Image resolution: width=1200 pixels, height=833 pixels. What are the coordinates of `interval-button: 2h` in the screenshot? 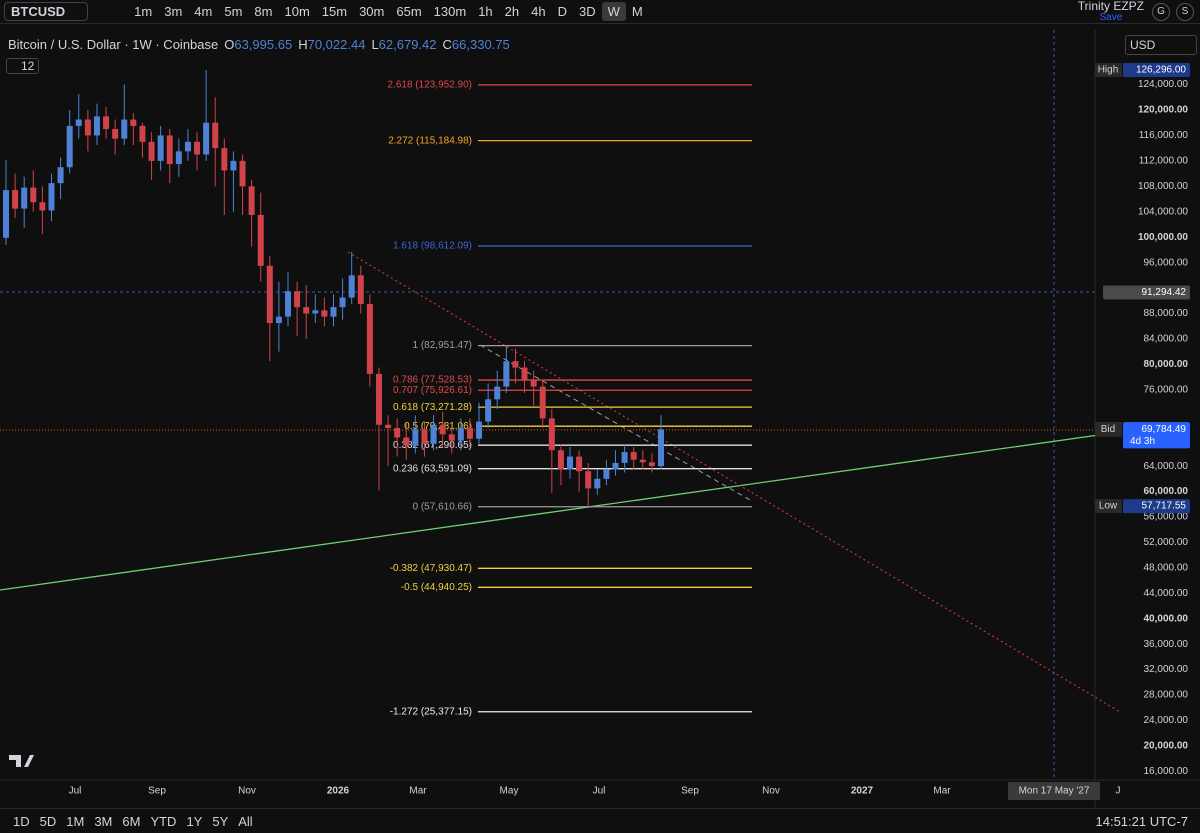 It's located at (512, 11).